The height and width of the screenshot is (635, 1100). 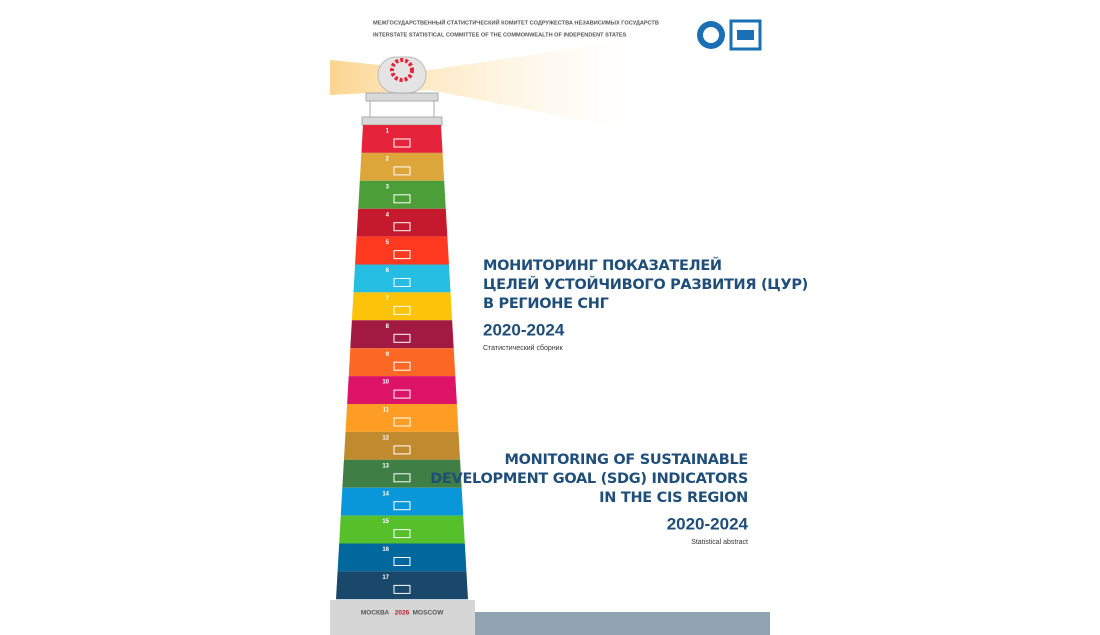 I want to click on goal-number: 5, so click(x=388, y=243).